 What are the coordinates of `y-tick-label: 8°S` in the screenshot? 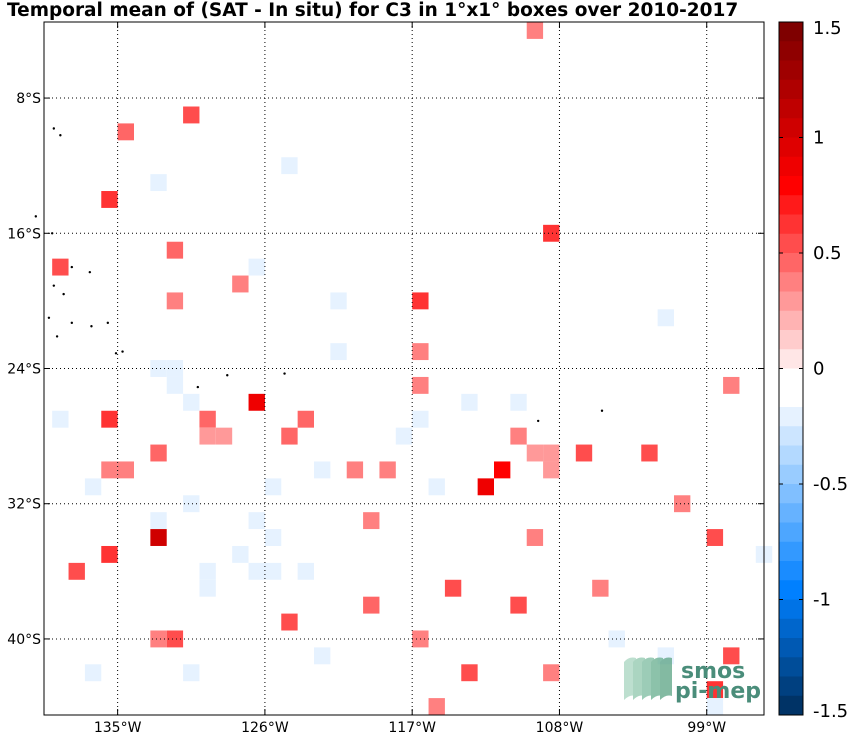 It's located at (28, 99).